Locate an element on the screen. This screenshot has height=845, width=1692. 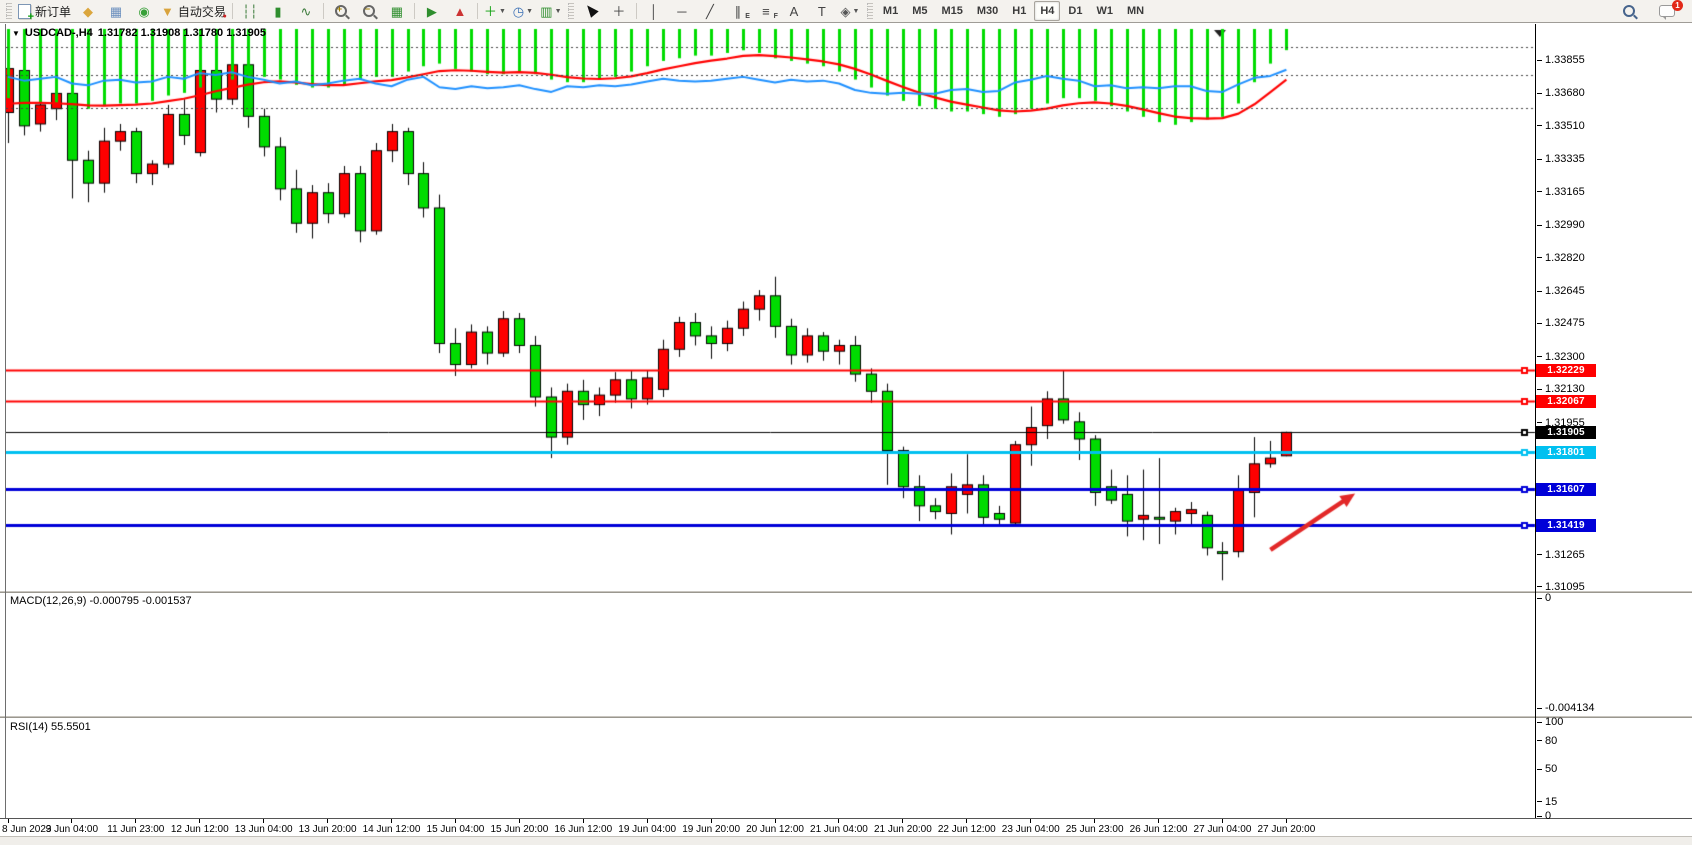
indicator-scale-label: 0 is located at coordinates (1544, 598).